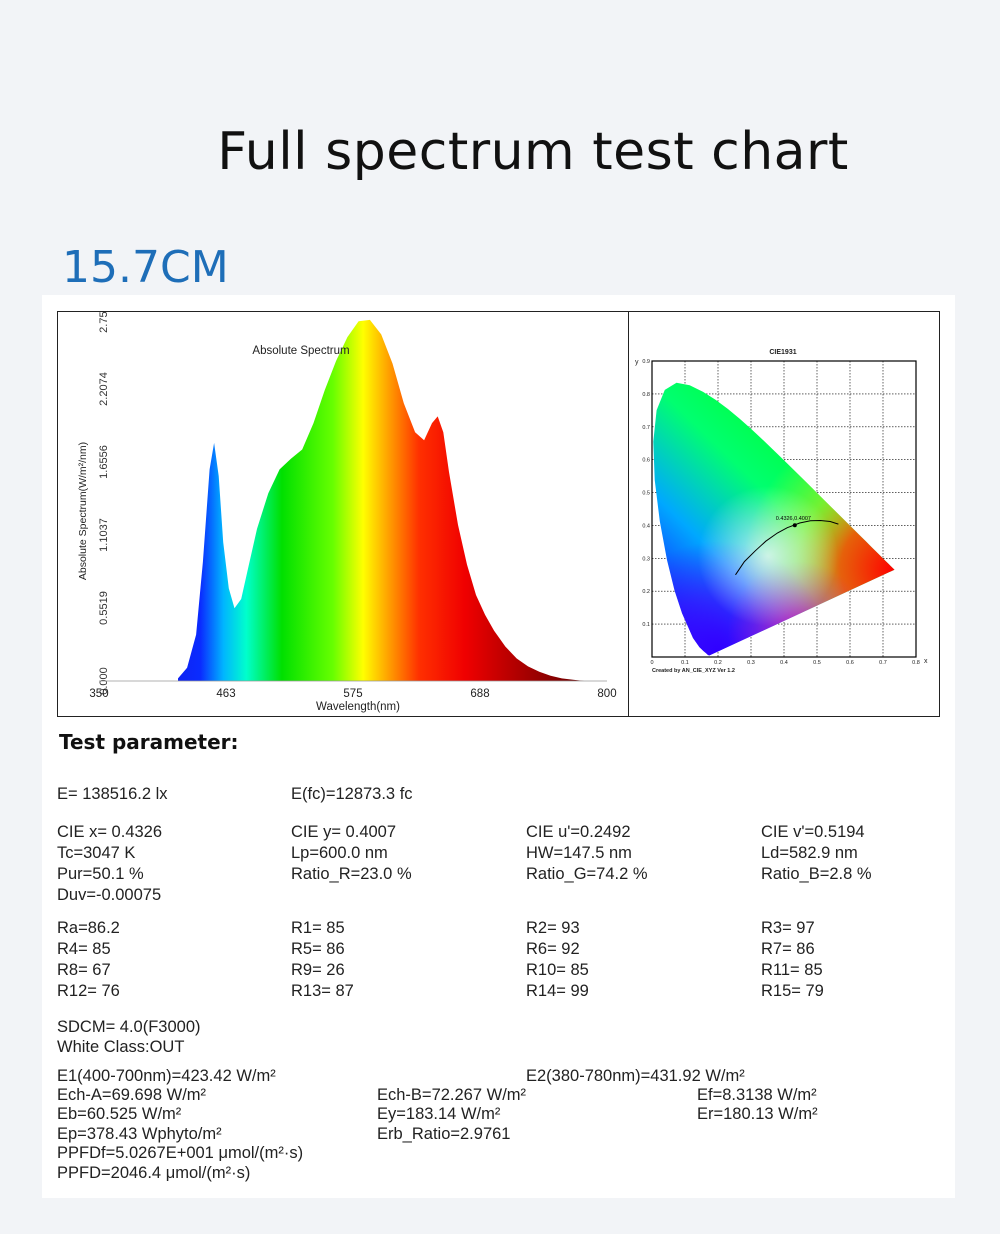 The height and width of the screenshot is (1234, 1000). Describe the element at coordinates (578, 832) in the screenshot. I see `param-cie-u: CIE u'=0.2492` at that location.